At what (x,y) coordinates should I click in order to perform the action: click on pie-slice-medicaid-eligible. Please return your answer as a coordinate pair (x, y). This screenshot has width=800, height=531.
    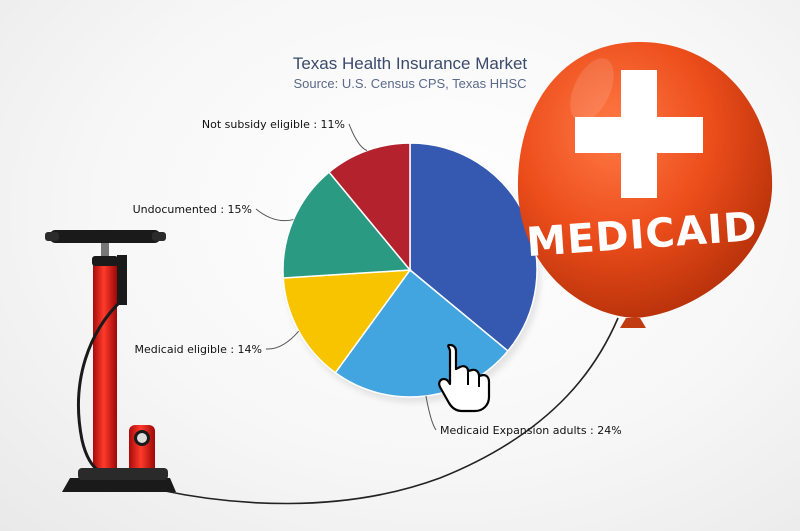
    Looking at the image, I should click on (347, 321).